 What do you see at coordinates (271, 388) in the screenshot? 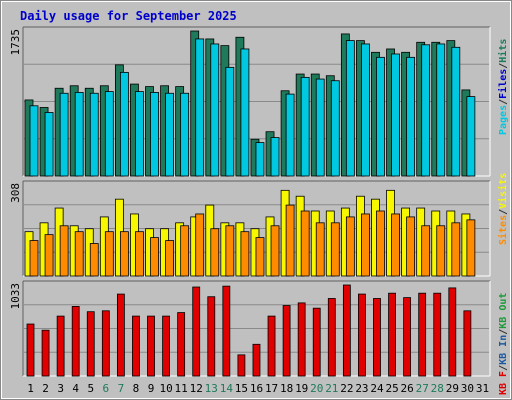
I see `x-tick-label: 17` at bounding box center [271, 388].